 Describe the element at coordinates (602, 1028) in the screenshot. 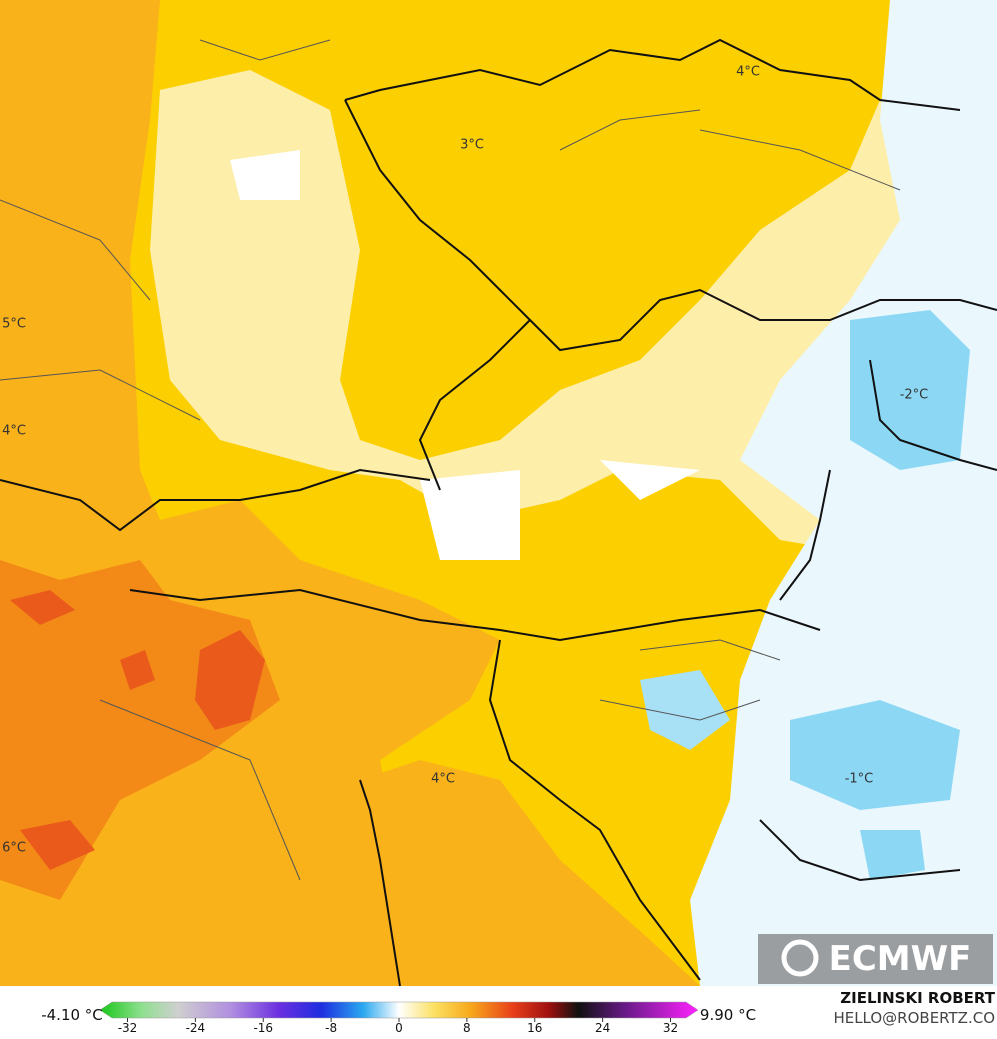

I see `colorbar-tick-label: 24` at that location.